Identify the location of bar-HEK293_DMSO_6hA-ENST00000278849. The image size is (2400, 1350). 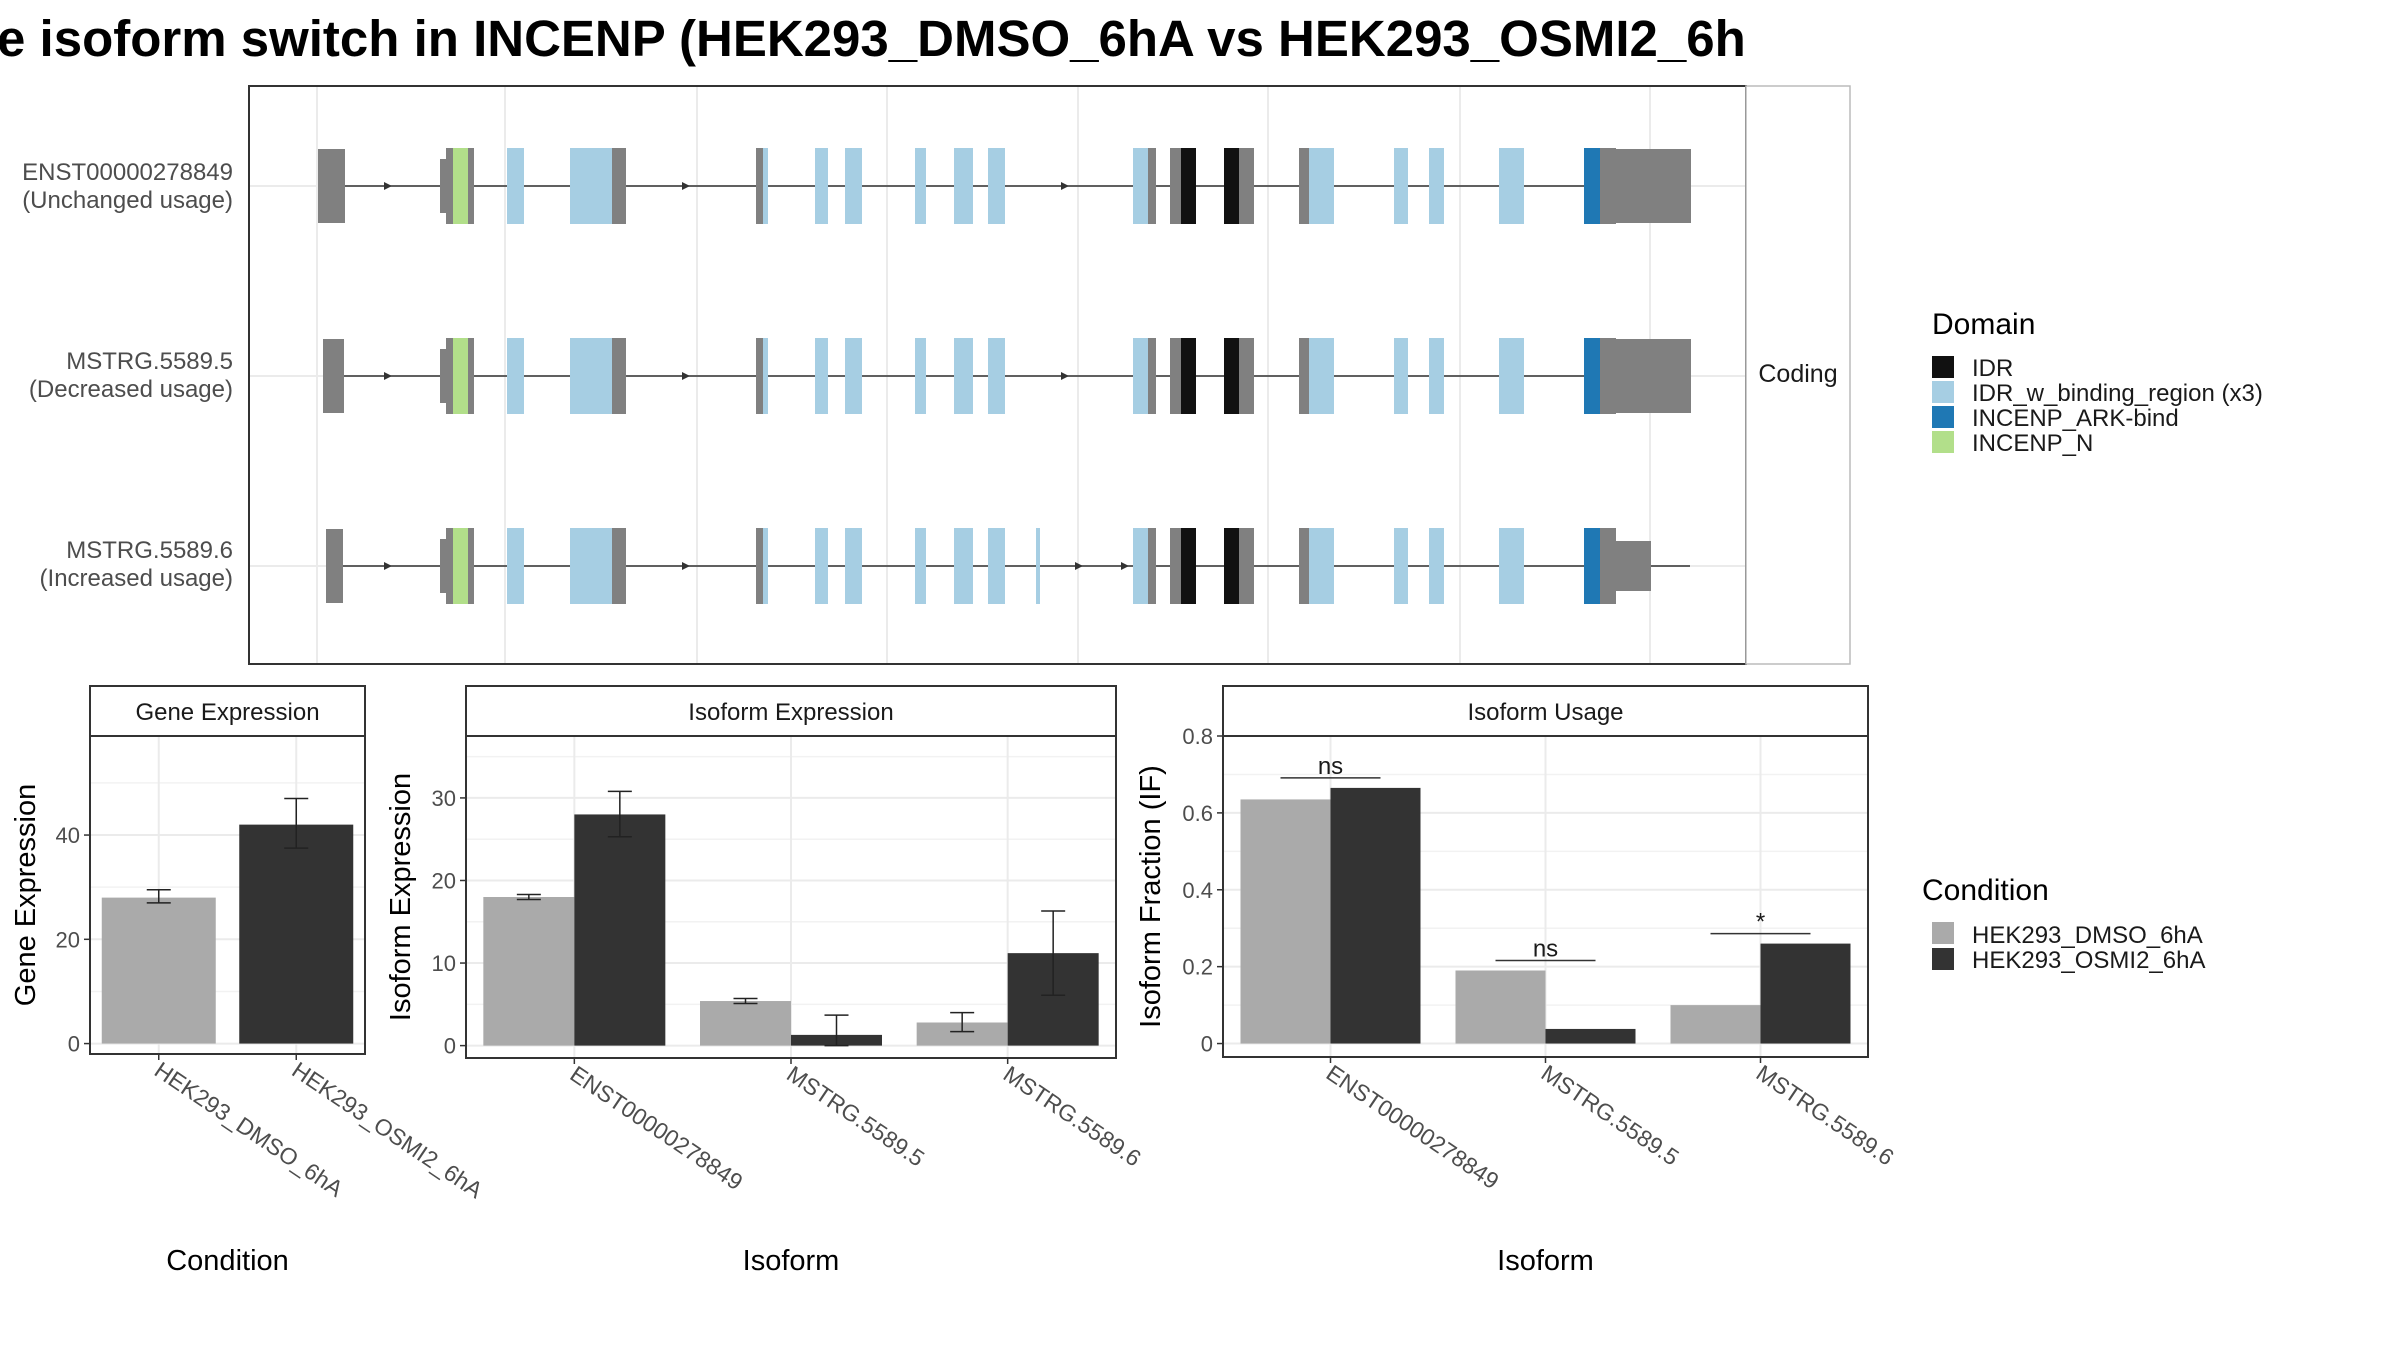
(529, 971).